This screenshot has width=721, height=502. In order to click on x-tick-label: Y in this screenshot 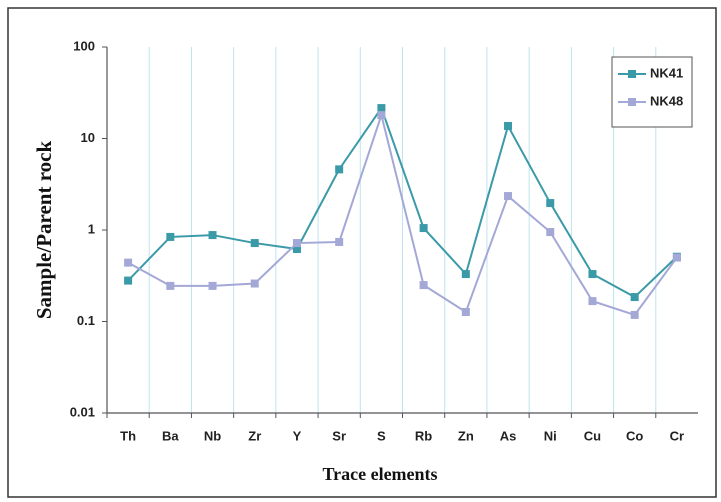, I will do `click(297, 435)`.